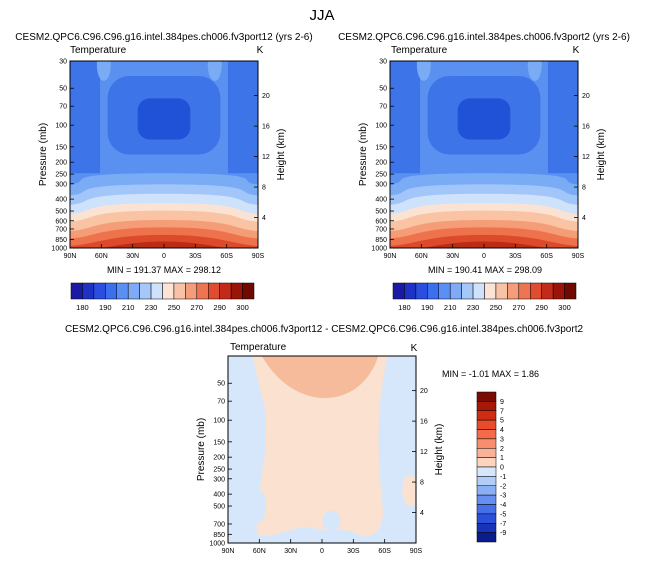 The height and width of the screenshot is (565, 645). What do you see at coordinates (519, 307) in the screenshot?
I see `colorbar-label: 270` at bounding box center [519, 307].